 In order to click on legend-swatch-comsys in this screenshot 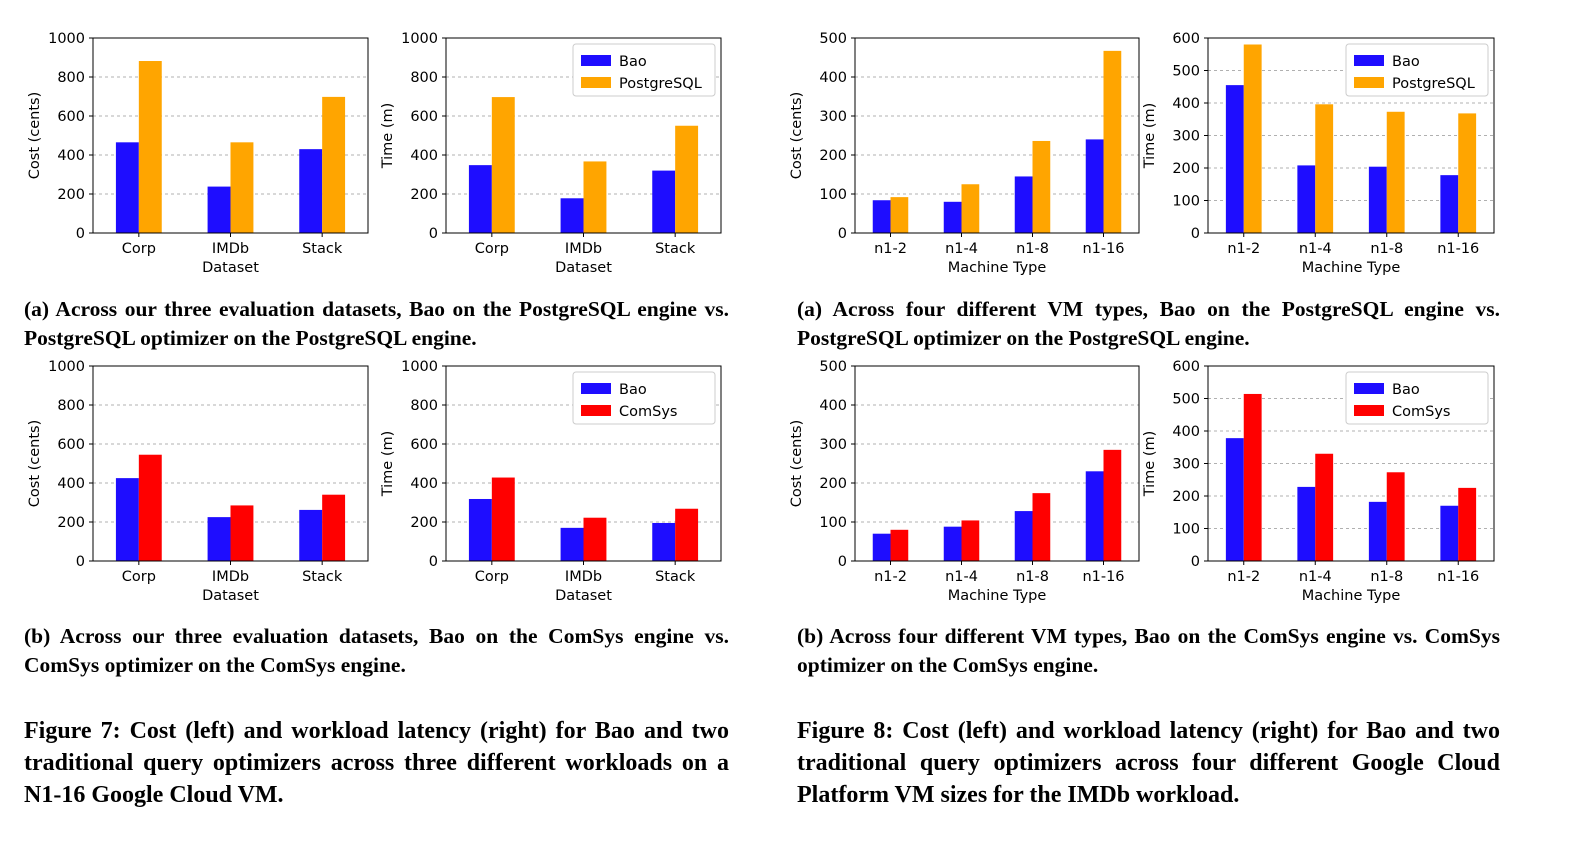, I will do `click(1369, 410)`.